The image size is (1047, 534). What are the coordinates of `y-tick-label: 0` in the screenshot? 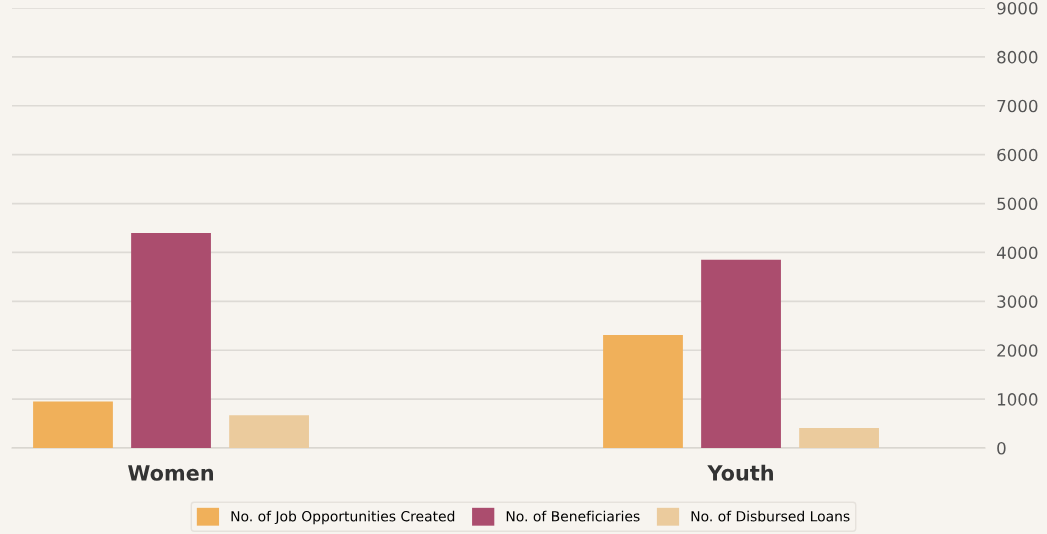 It's located at (1001, 448).